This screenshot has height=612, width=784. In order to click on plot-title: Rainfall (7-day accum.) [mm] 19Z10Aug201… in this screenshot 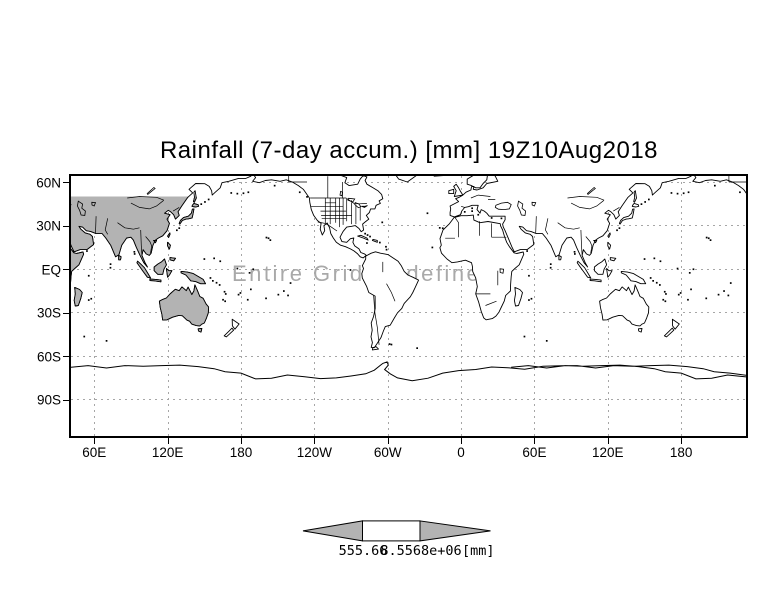, I will do `click(409, 150)`.